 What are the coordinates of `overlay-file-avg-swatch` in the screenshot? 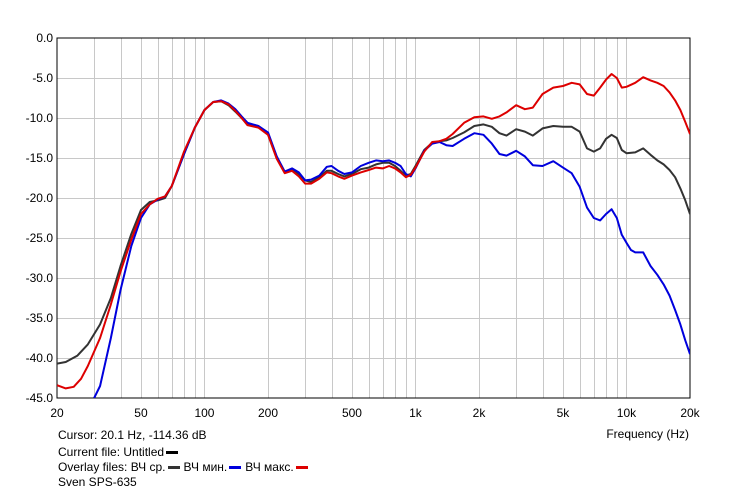 It's located at (173, 468).